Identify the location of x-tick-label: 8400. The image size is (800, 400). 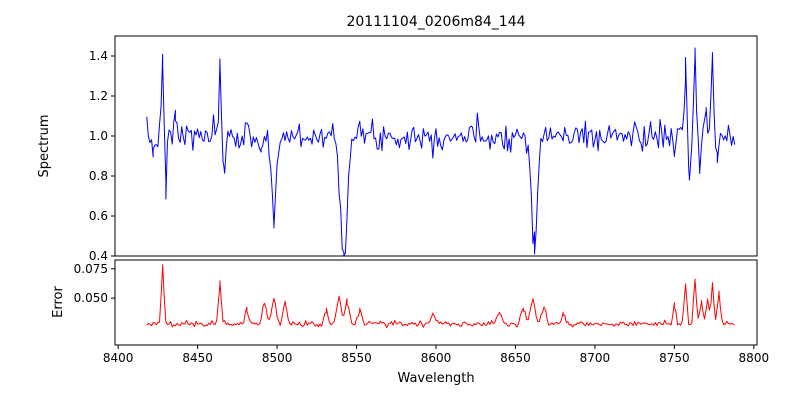
(118, 358).